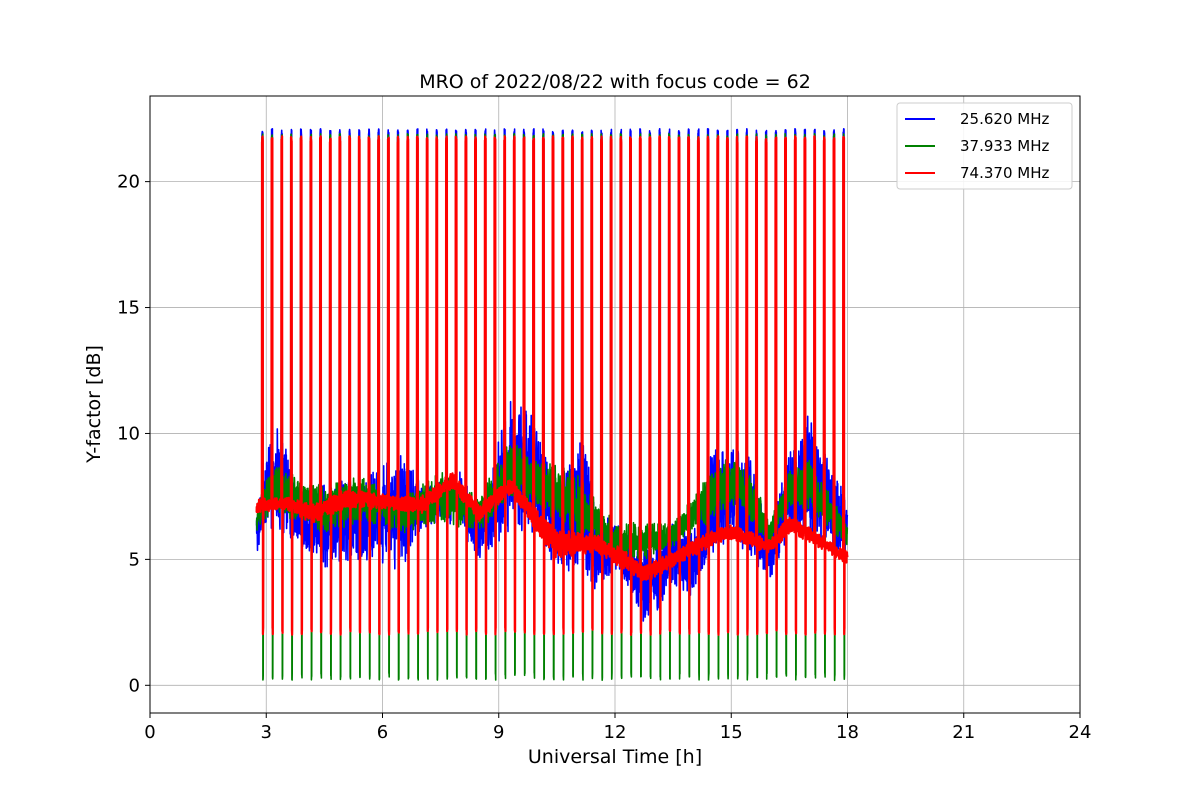  Describe the element at coordinates (1004, 146) in the screenshot. I see `legend-label: 37.933 MHz` at that location.